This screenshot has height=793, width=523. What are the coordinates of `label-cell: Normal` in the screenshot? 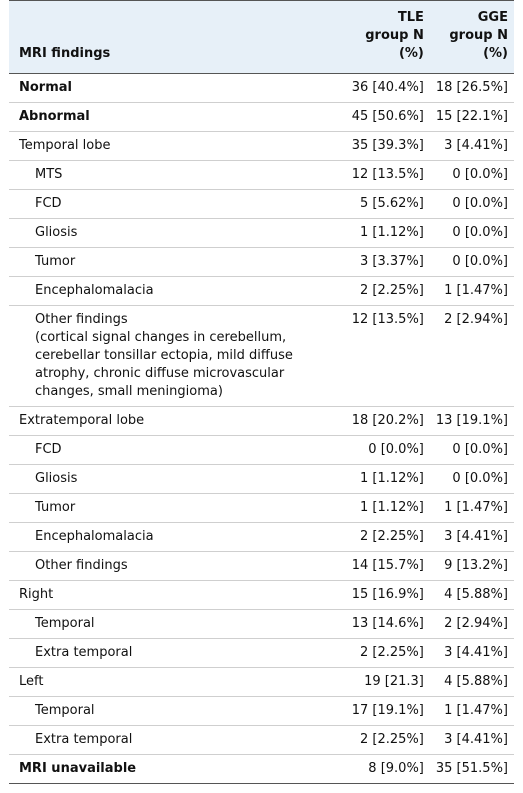 It's located at (177, 88).